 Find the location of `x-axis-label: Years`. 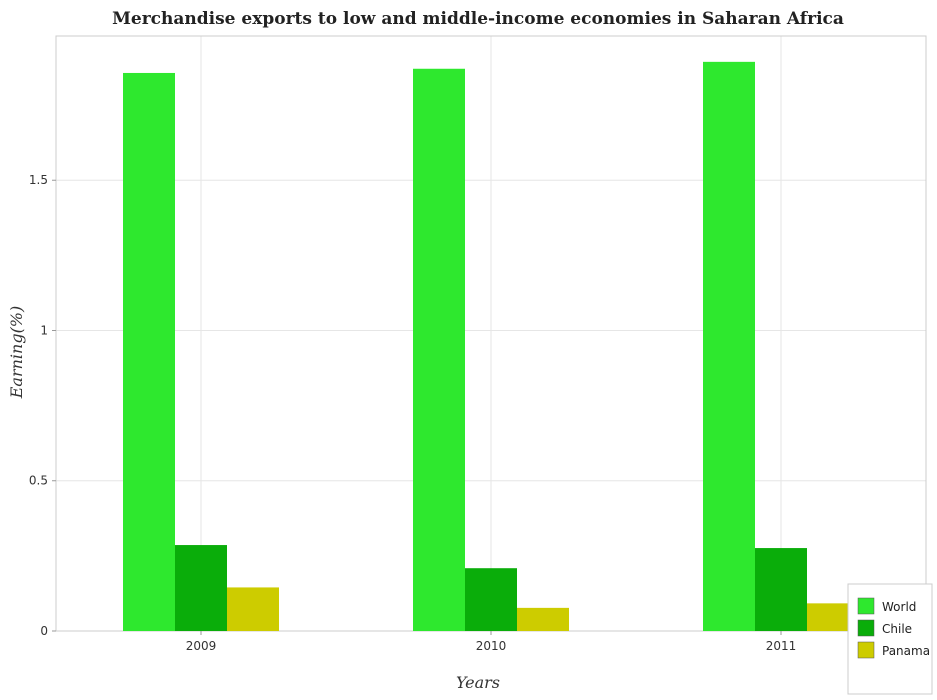

x-axis-label: Years is located at coordinates (478, 682).